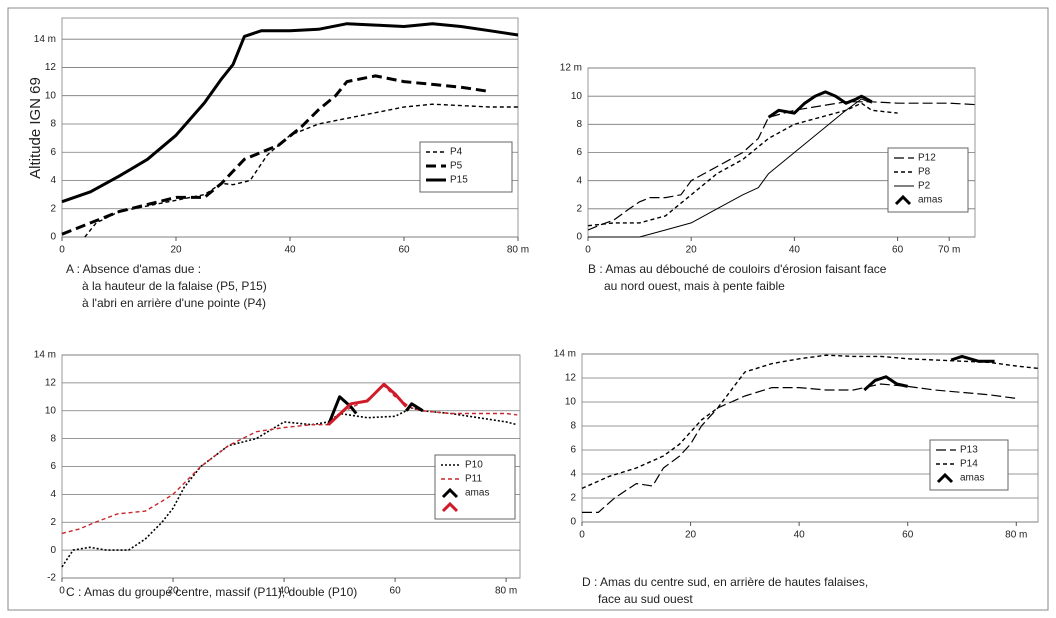  What do you see at coordinates (927, 158) in the screenshot?
I see `legend-label: P12` at bounding box center [927, 158].